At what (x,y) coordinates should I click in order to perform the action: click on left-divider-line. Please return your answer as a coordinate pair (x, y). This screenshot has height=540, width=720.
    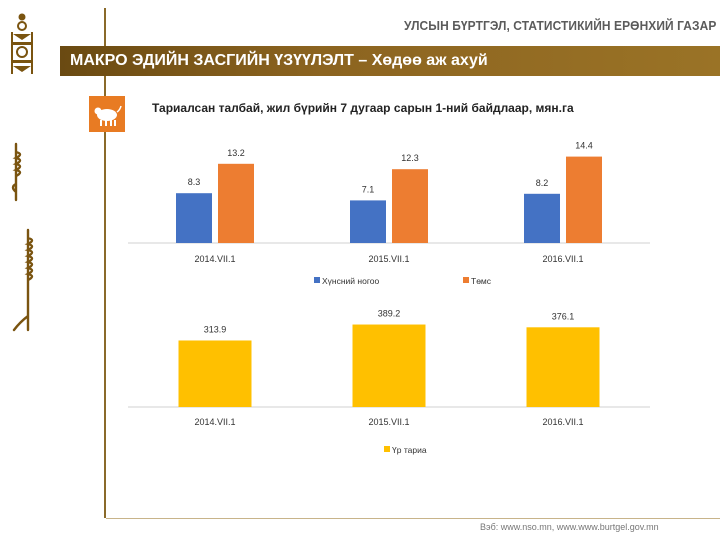
    Looking at the image, I should click on (105, 263).